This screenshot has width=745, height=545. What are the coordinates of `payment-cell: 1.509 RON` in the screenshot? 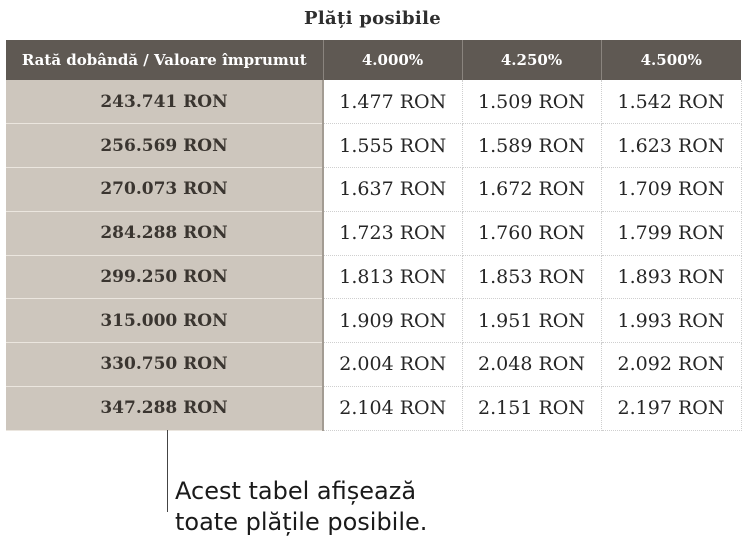 It's located at (532, 102).